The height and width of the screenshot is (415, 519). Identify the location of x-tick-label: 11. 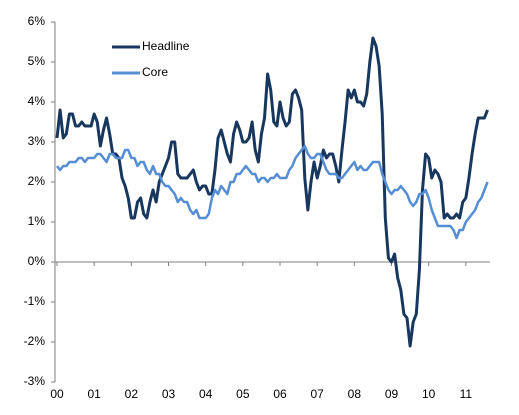
(466, 394).